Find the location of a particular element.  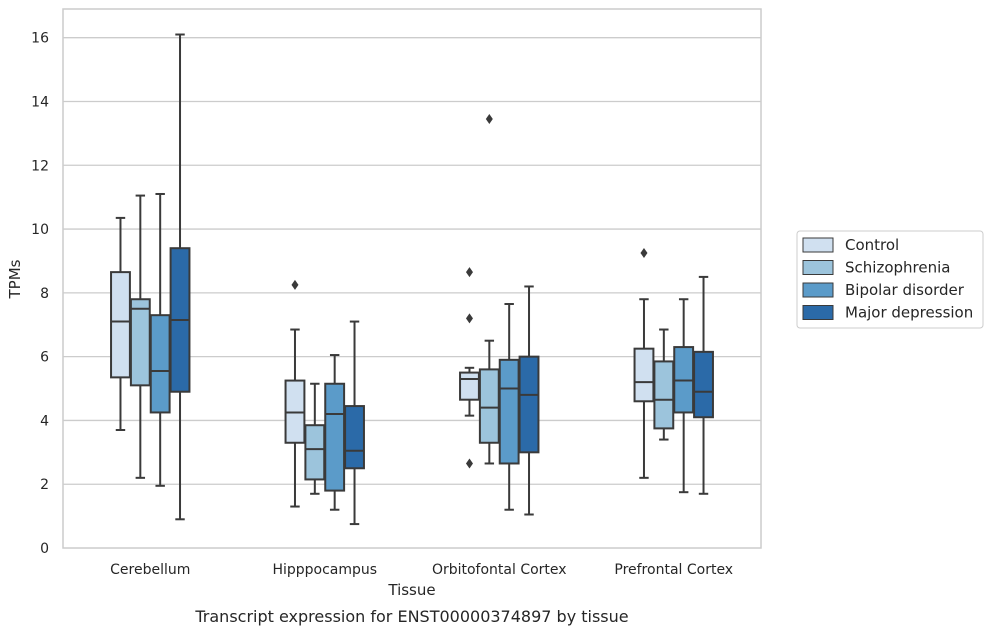

legend-frame is located at coordinates (890, 279).